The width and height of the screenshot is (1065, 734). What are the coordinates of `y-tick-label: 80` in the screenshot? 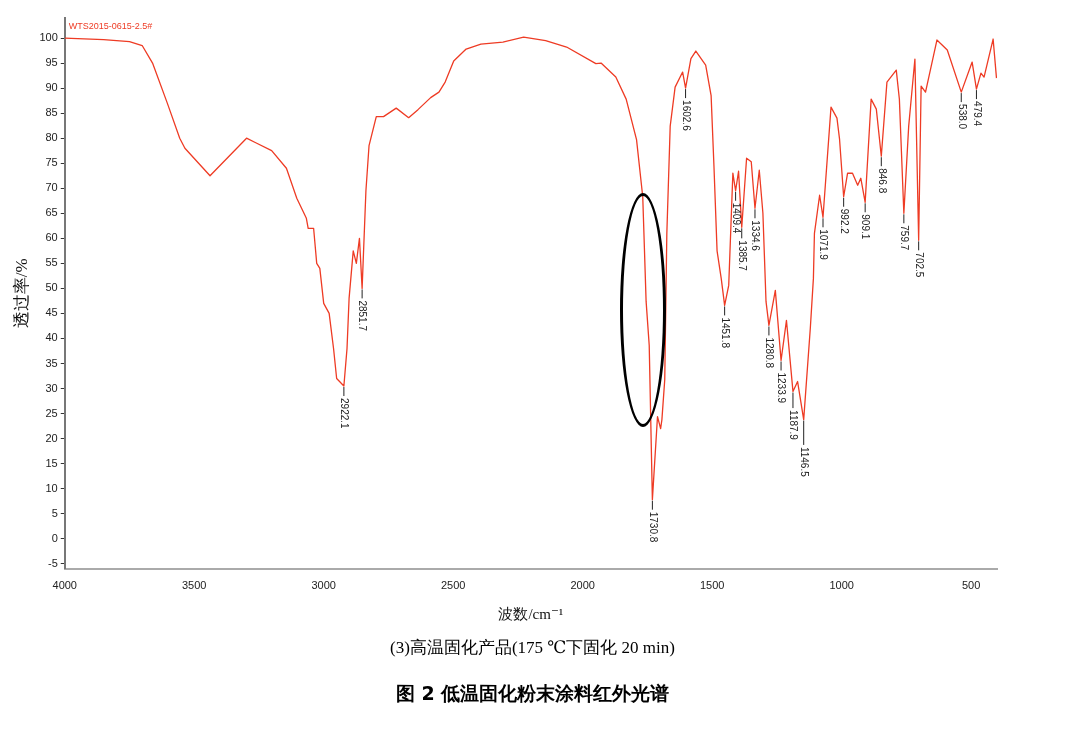 It's located at (51, 137).